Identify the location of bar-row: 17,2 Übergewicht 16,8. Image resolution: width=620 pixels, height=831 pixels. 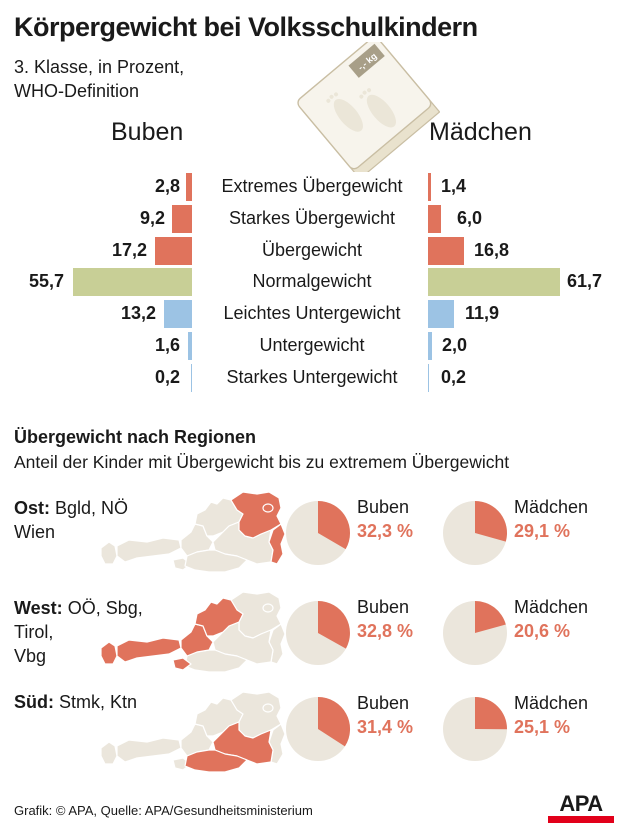
(310, 251).